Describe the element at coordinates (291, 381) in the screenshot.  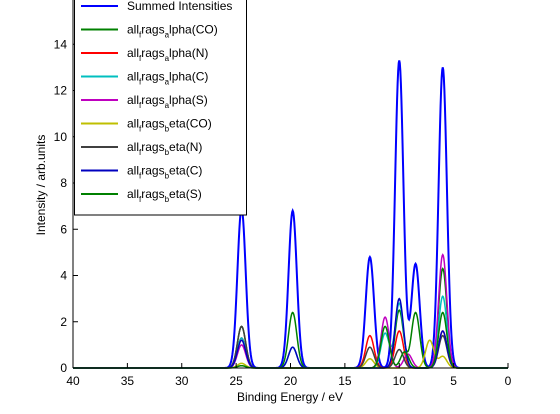
I see `x-tick-label-4: 20` at that location.